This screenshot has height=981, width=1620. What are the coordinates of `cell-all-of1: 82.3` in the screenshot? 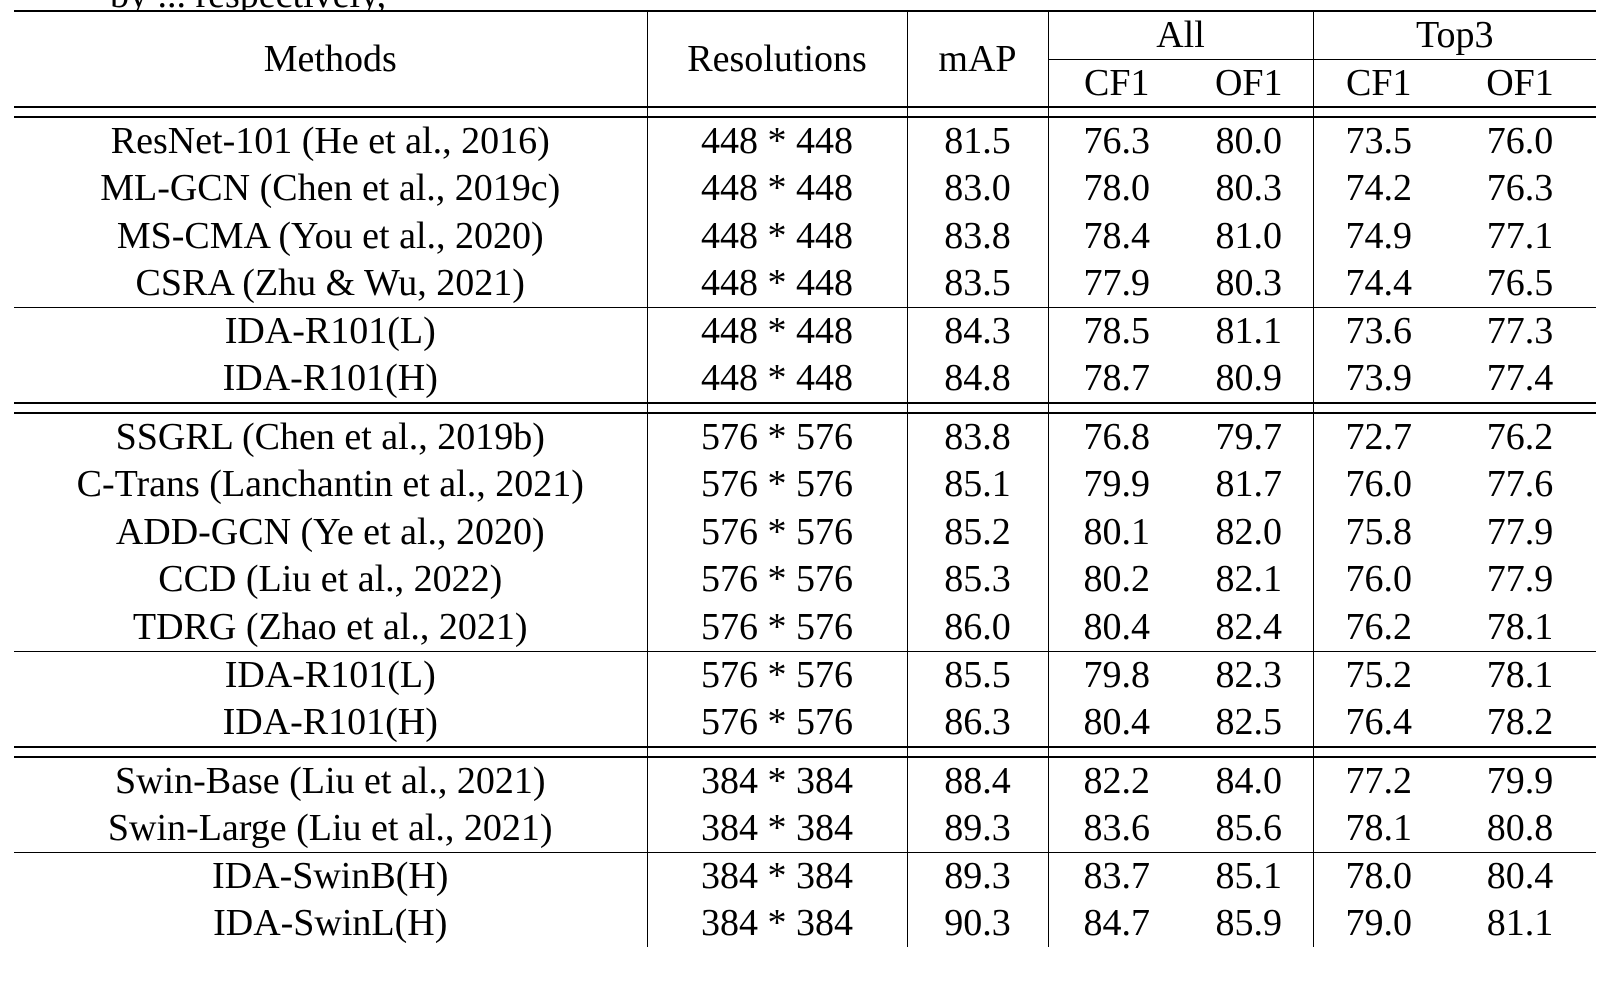 It's located at (1249, 674).